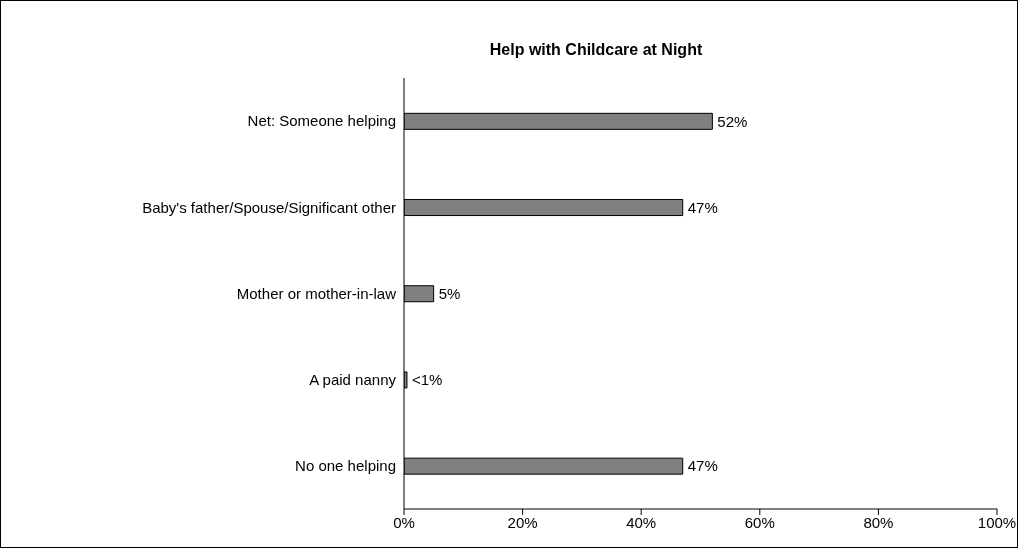 The height and width of the screenshot is (548, 1018). What do you see at coordinates (522, 522) in the screenshot?
I see `x-tick-label: 20%` at bounding box center [522, 522].